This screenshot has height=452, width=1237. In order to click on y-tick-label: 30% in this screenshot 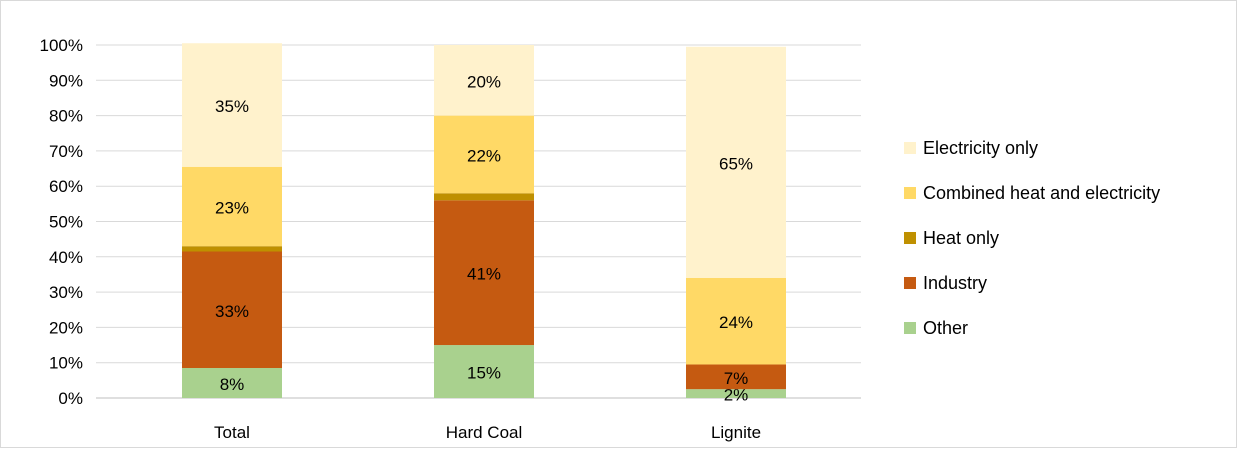, I will do `click(66, 292)`.